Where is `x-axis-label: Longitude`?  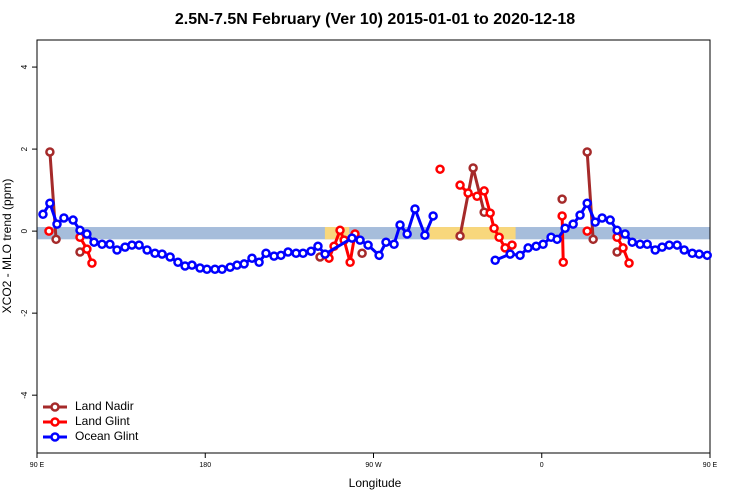 x-axis-label: Longitude is located at coordinates (375, 483).